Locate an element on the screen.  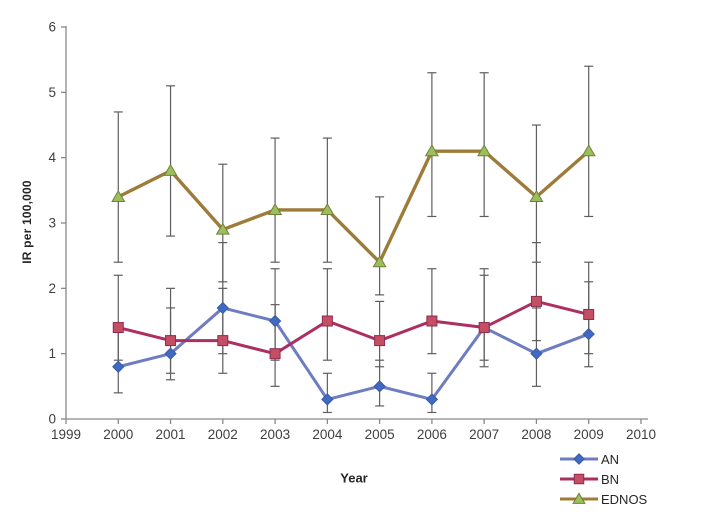
series-line-ednos is located at coordinates (353, 206).